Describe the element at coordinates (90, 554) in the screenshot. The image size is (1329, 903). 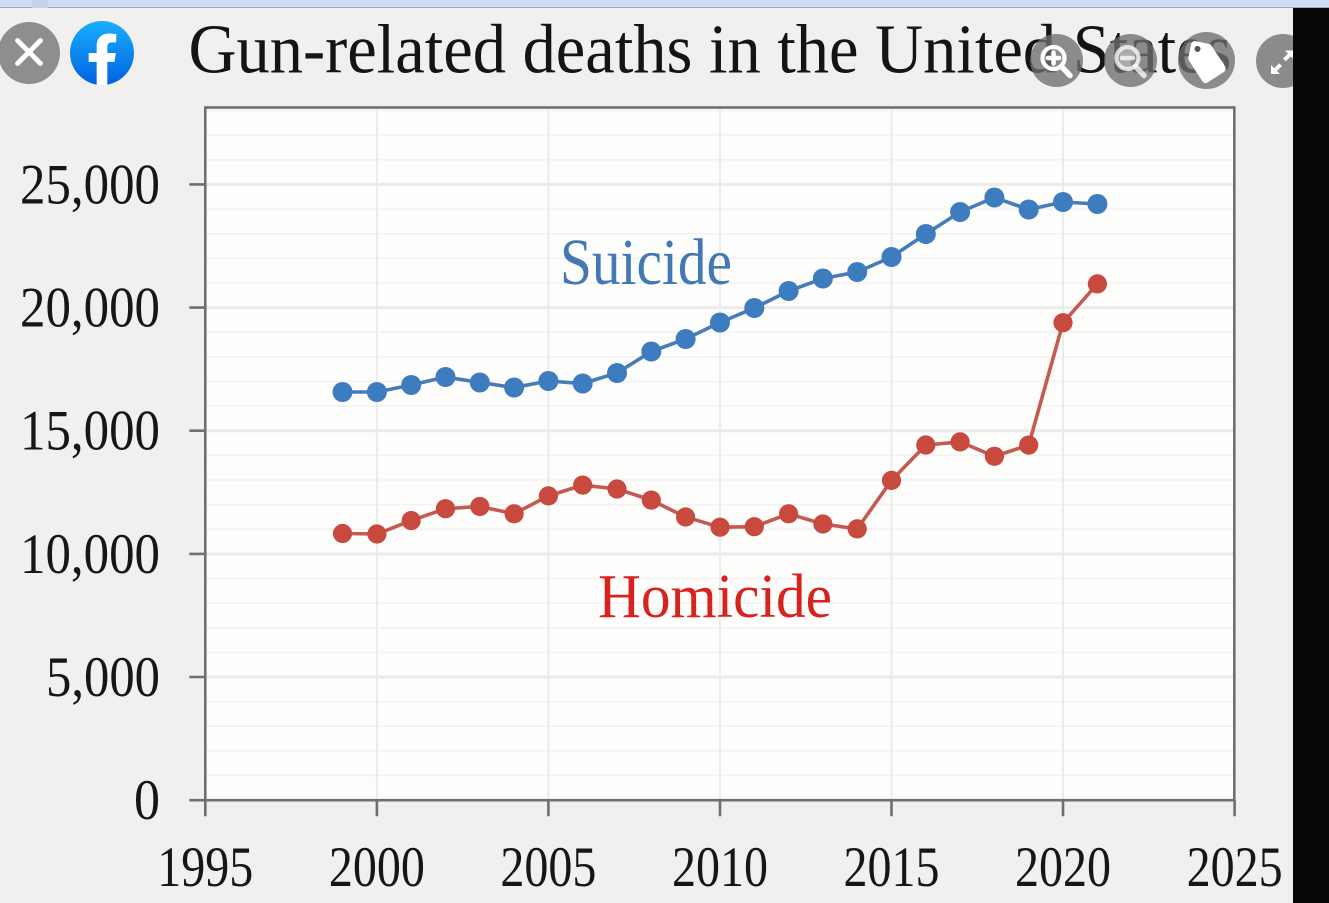
I see `svg-text: 10,000` at that location.